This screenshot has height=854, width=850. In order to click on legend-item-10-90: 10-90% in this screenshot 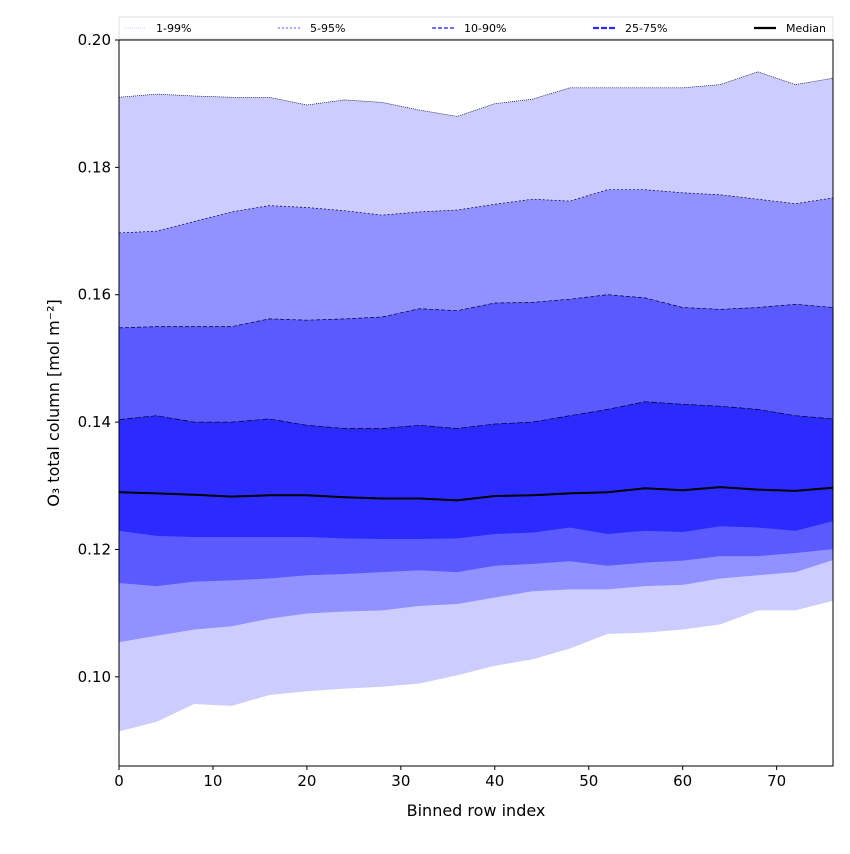, I will do `click(469, 28)`.